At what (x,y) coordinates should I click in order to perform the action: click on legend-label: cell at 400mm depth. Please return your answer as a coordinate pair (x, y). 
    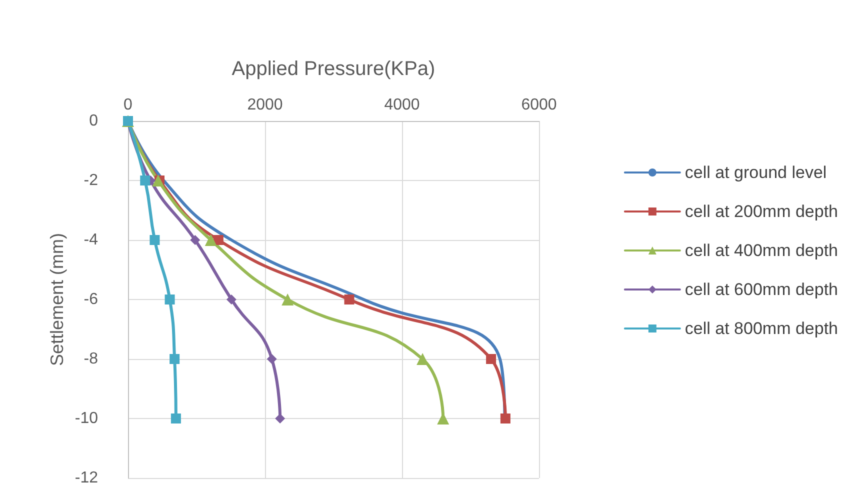
    Looking at the image, I should click on (761, 250).